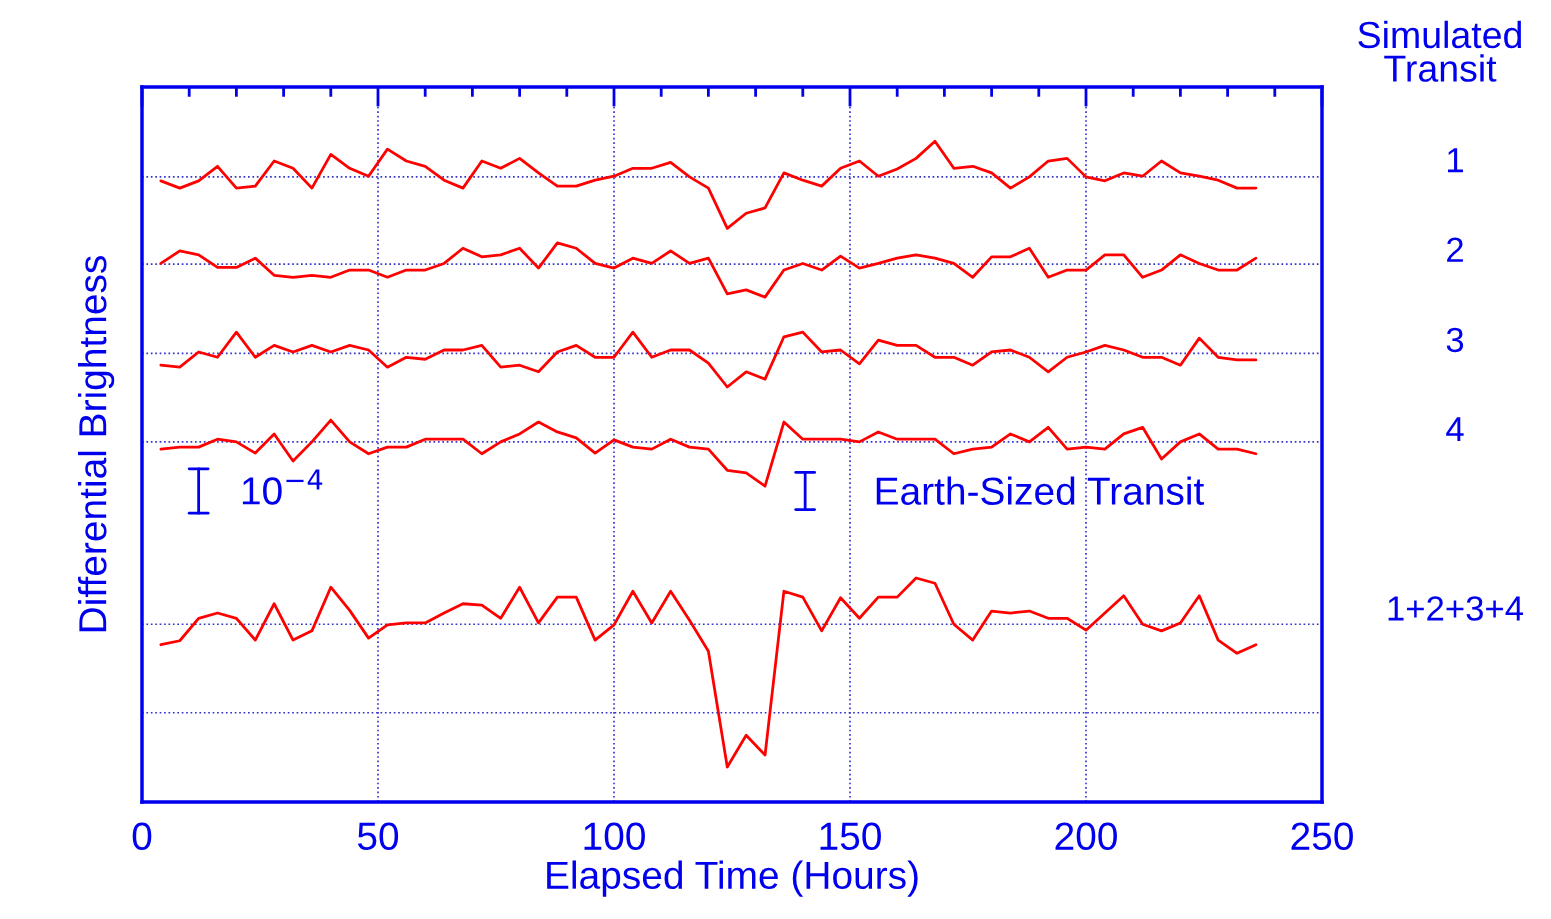 The width and height of the screenshot is (1551, 919). What do you see at coordinates (1040, 490) in the screenshot?
I see `annotation: Earth-Sized Transit` at bounding box center [1040, 490].